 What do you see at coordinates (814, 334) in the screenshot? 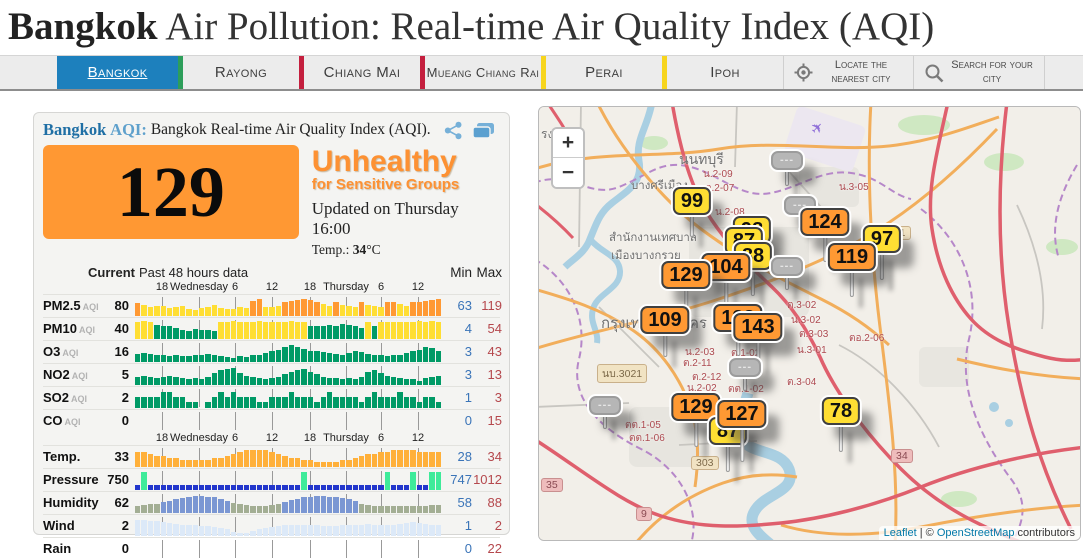
I see `road-ref-label: ต.3-03` at bounding box center [814, 334].